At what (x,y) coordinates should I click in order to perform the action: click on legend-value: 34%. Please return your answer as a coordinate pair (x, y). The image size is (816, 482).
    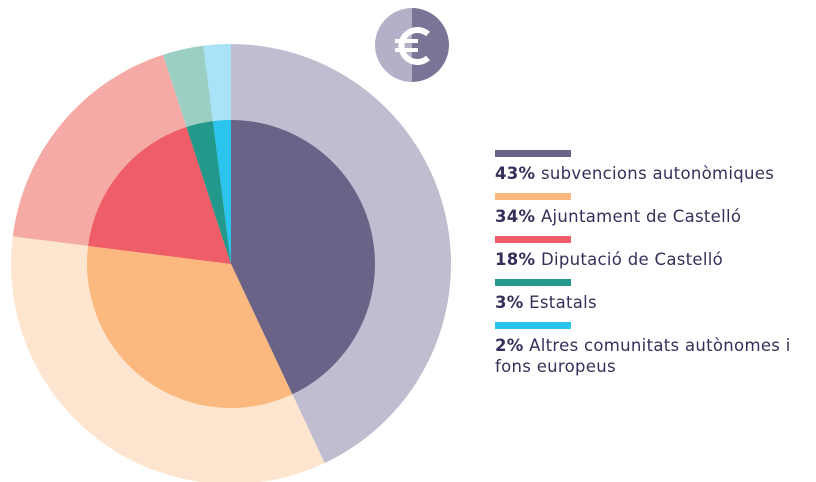
    Looking at the image, I should click on (515, 216).